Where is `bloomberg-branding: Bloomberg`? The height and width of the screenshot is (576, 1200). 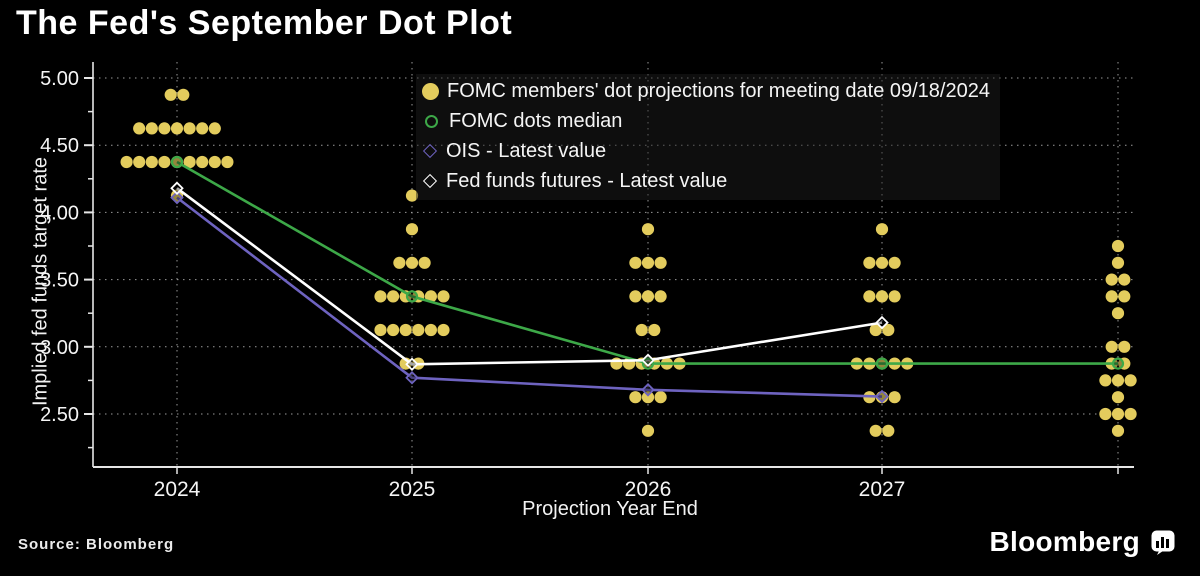
bloomberg-branding: Bloomberg is located at coordinates (1083, 542).